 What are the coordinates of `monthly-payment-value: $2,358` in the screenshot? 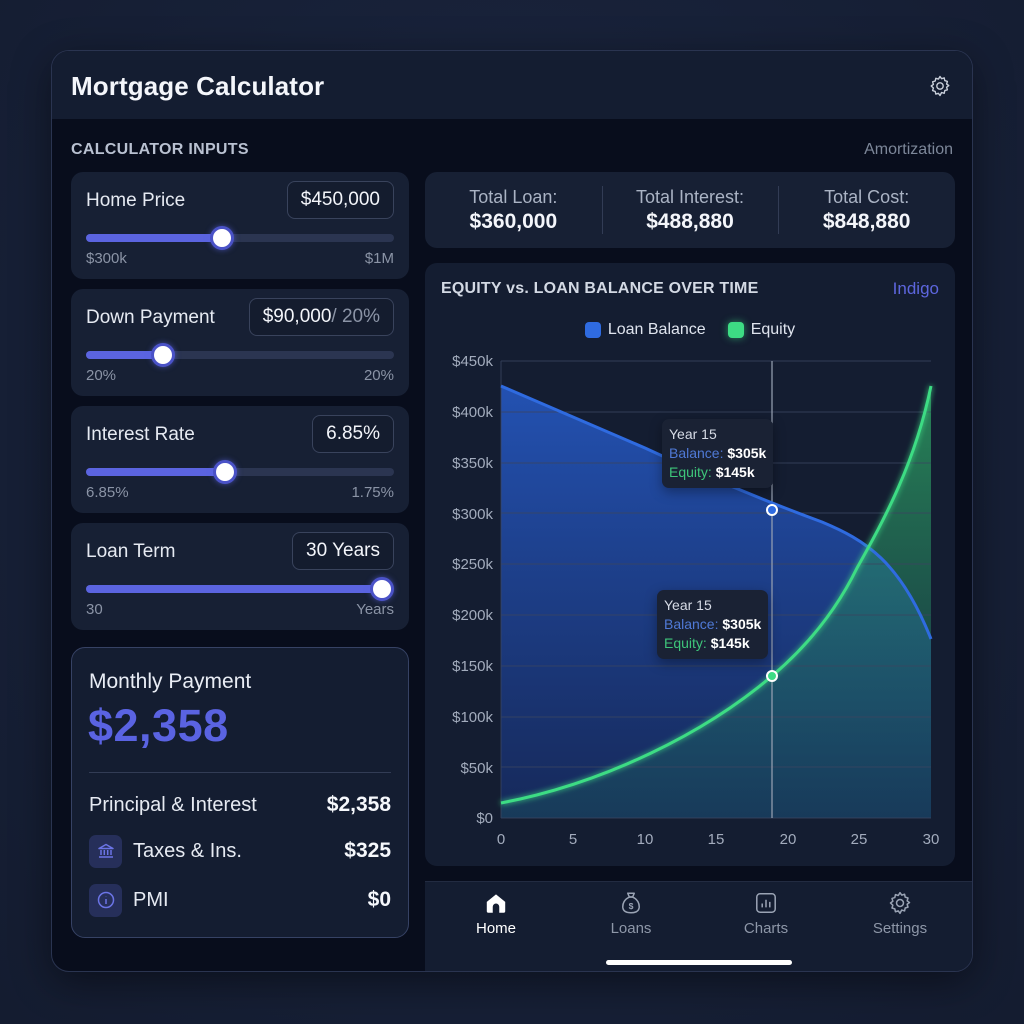 It's located at (158, 725).